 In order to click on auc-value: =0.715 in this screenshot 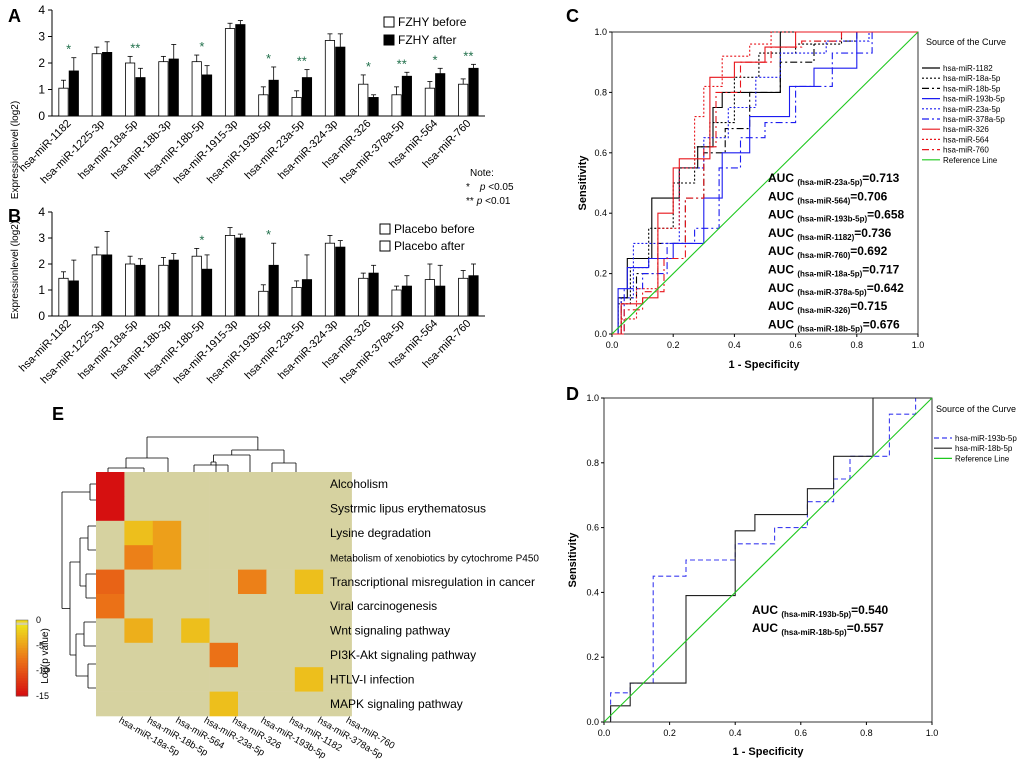, I will do `click(868, 306)`.